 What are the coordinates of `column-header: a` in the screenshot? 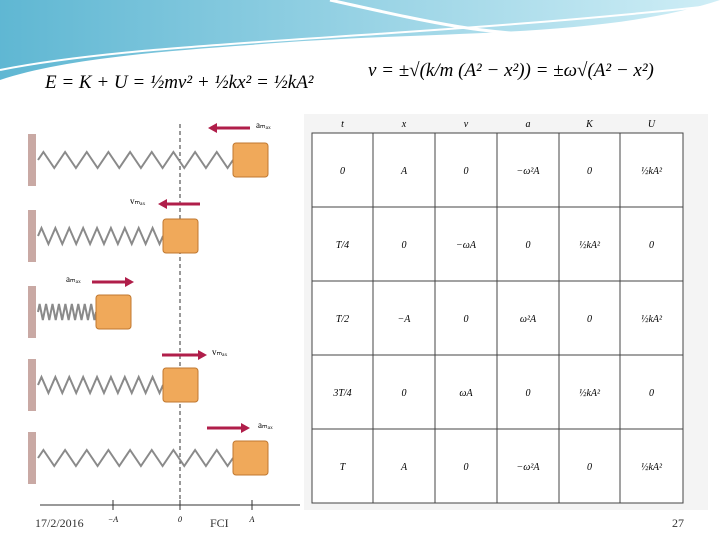 It's located at (528, 124).